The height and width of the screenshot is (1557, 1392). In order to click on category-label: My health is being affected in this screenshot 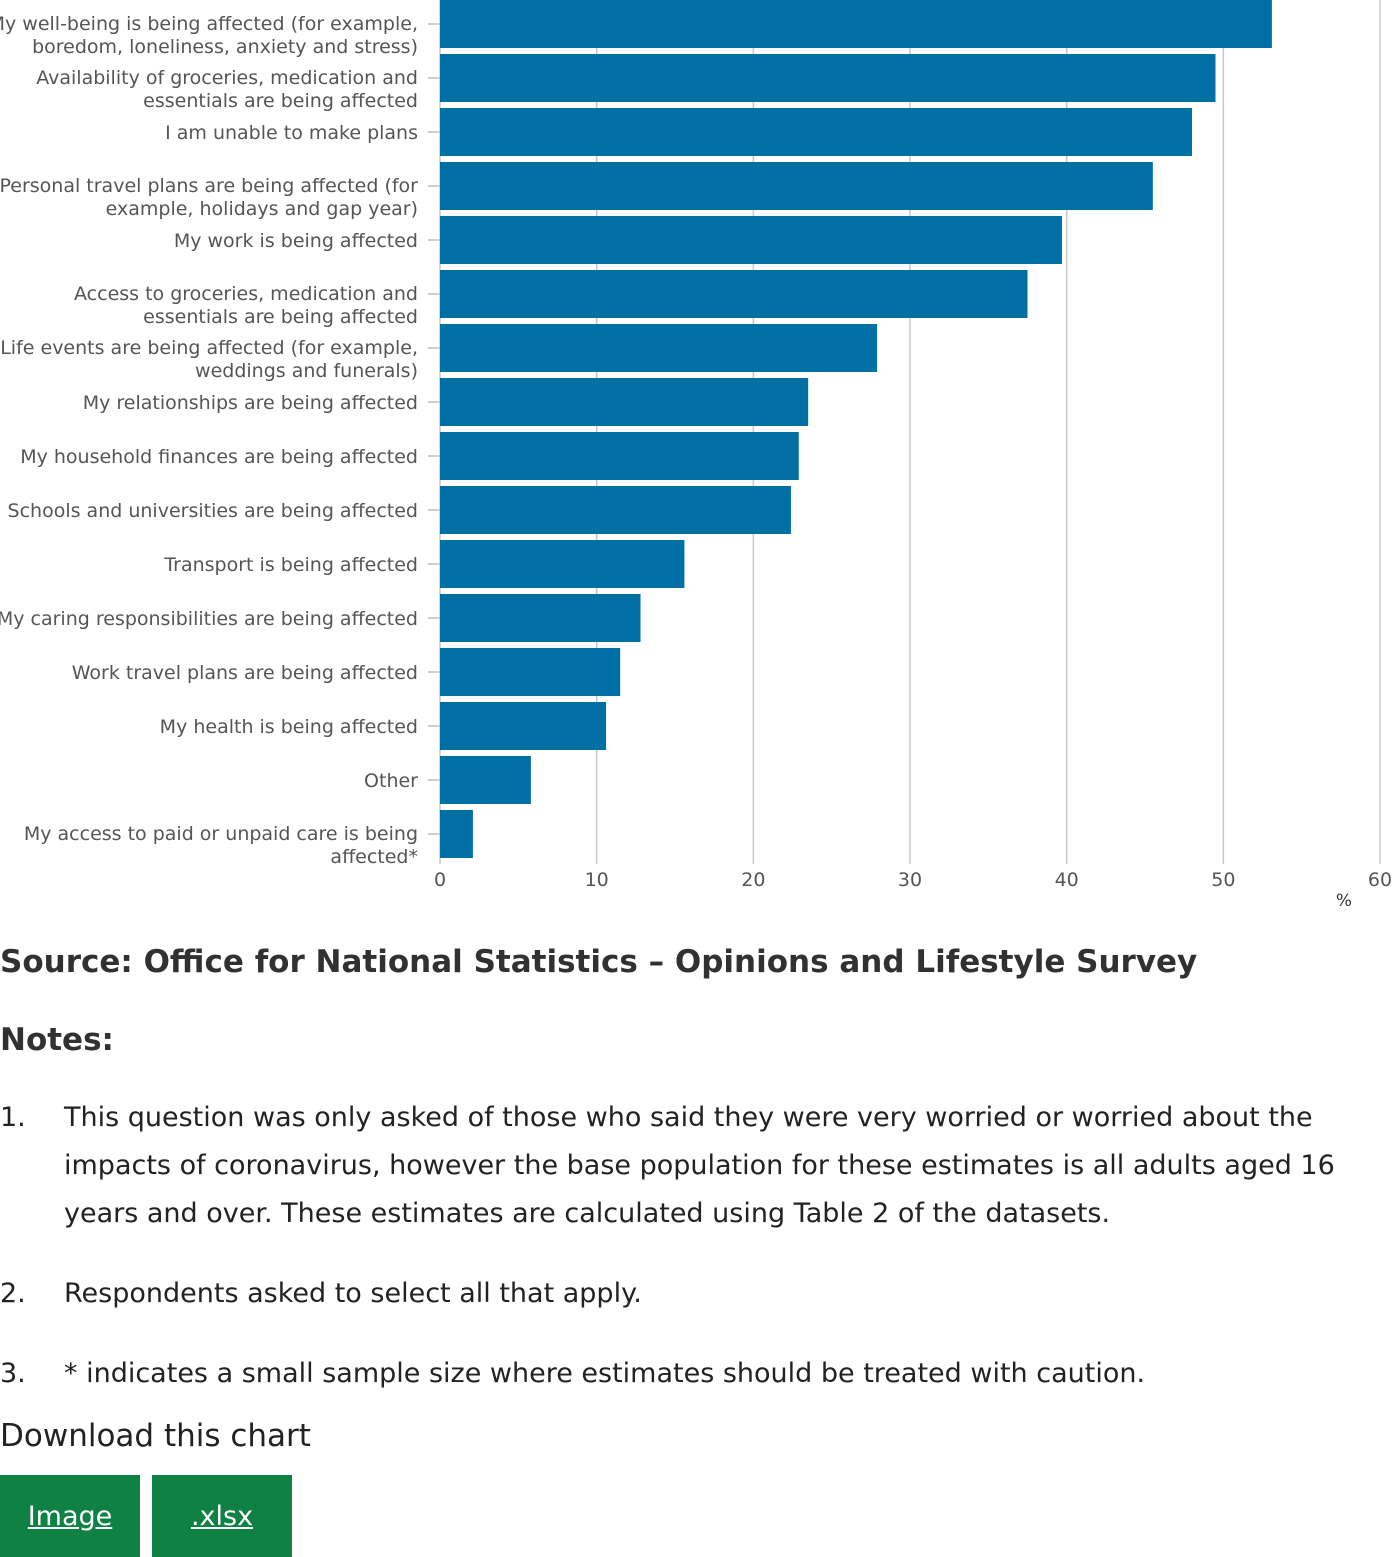, I will do `click(289, 727)`.